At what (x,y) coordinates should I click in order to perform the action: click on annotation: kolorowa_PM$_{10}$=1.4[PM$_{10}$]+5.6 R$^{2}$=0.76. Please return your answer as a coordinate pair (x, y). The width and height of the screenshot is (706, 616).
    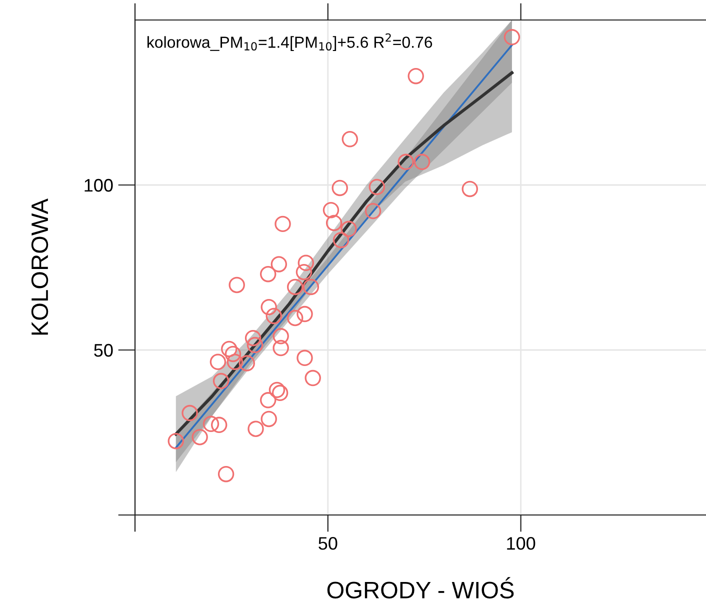
    Looking at the image, I should click on (289, 42).